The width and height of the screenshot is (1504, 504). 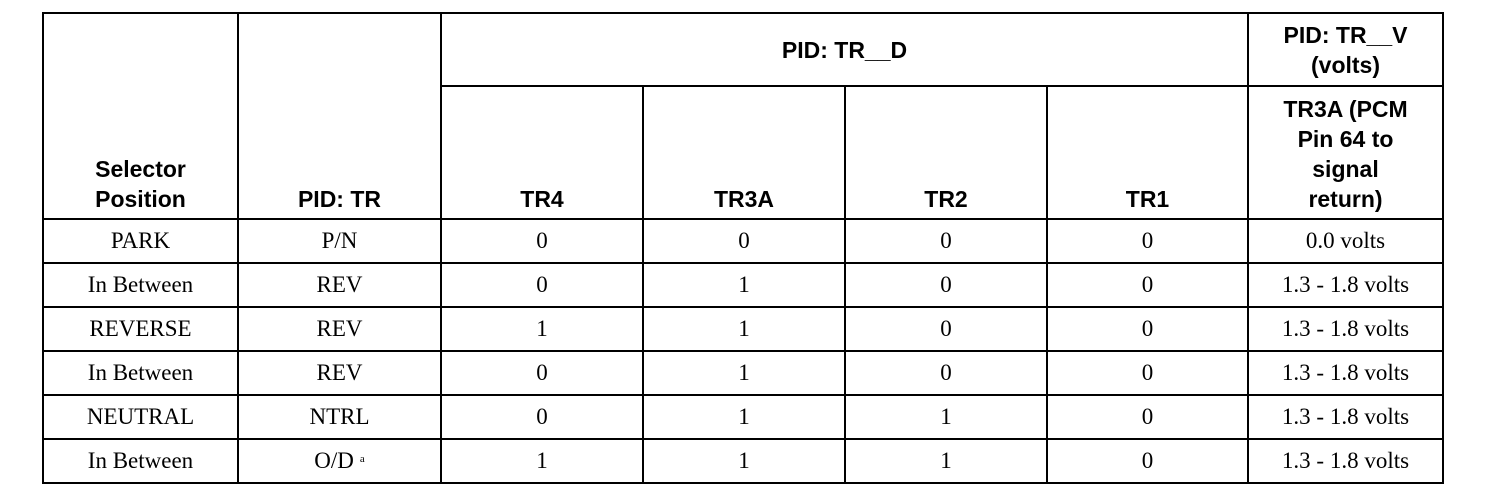 I want to click on table-cell: REVERSE, so click(x=140, y=329).